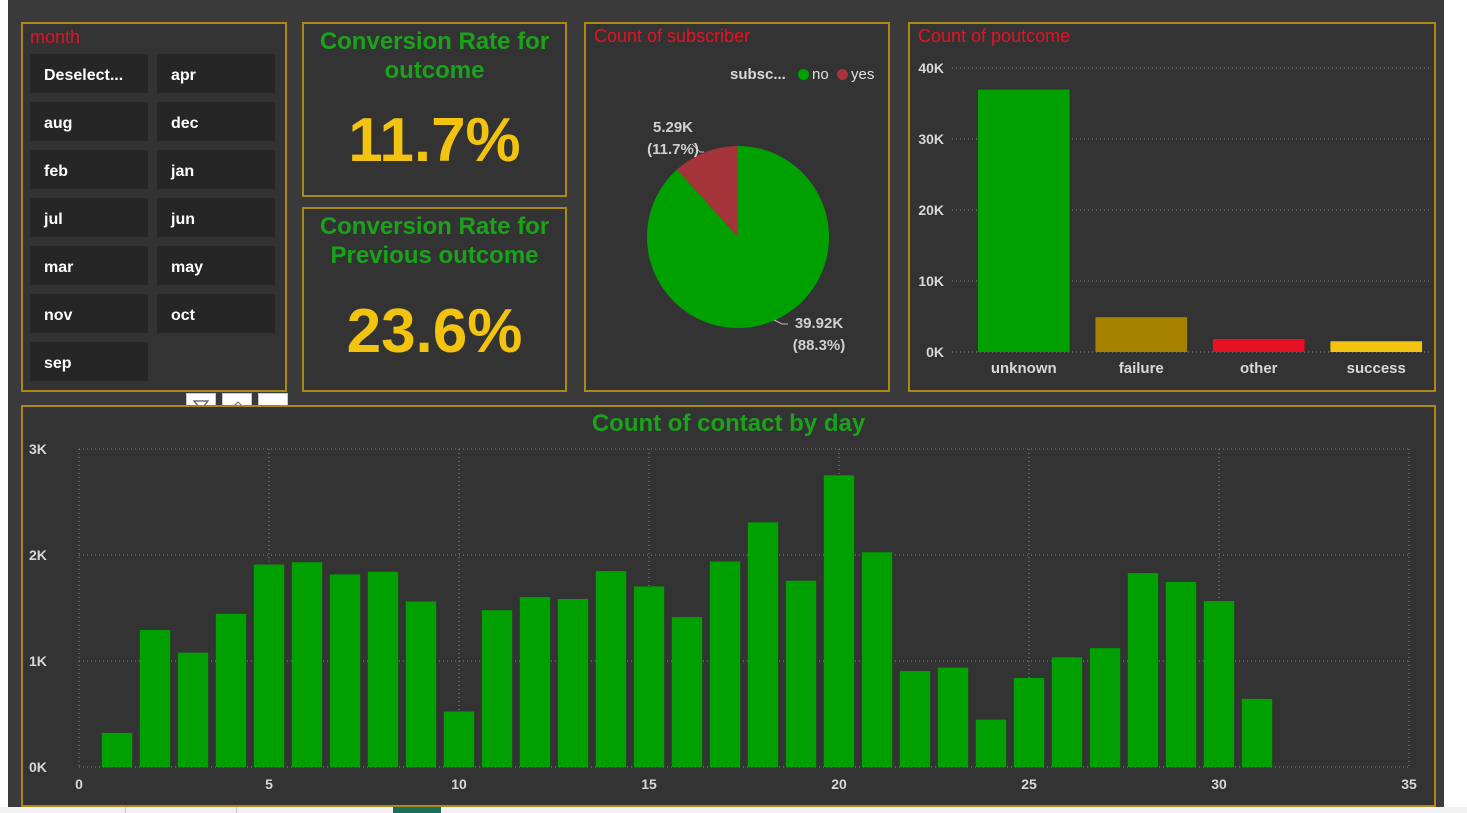 The image size is (1467, 813). What do you see at coordinates (216, 121) in the screenshot?
I see `slicer-item-dec: dec` at bounding box center [216, 121].